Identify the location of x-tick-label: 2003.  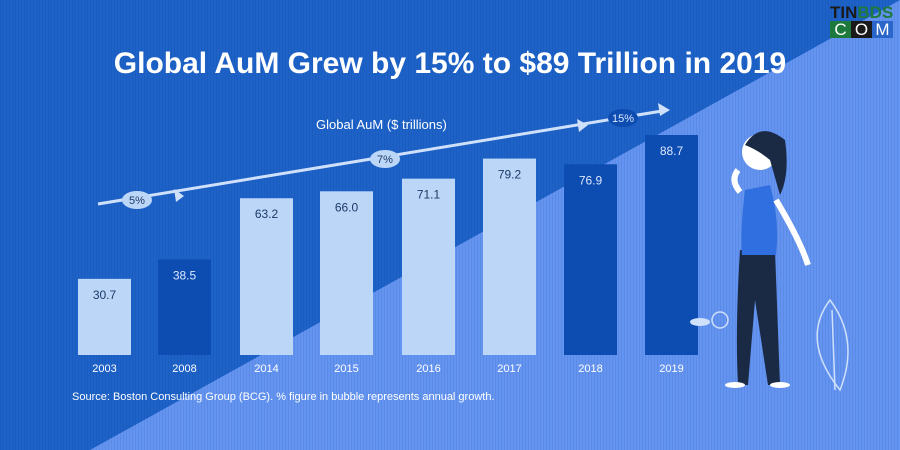
(104, 369).